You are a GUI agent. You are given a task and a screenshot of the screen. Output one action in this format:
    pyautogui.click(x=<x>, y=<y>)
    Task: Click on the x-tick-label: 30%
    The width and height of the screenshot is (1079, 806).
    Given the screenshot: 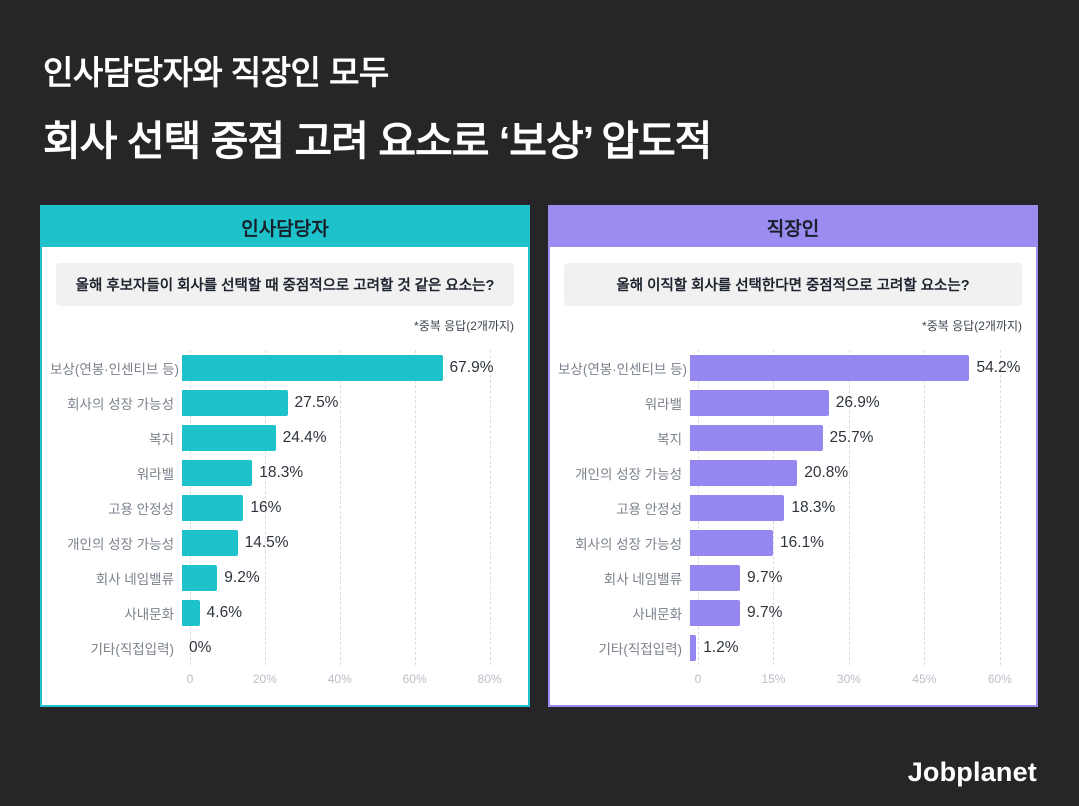 What is the action you would take?
    pyautogui.click(x=848, y=679)
    